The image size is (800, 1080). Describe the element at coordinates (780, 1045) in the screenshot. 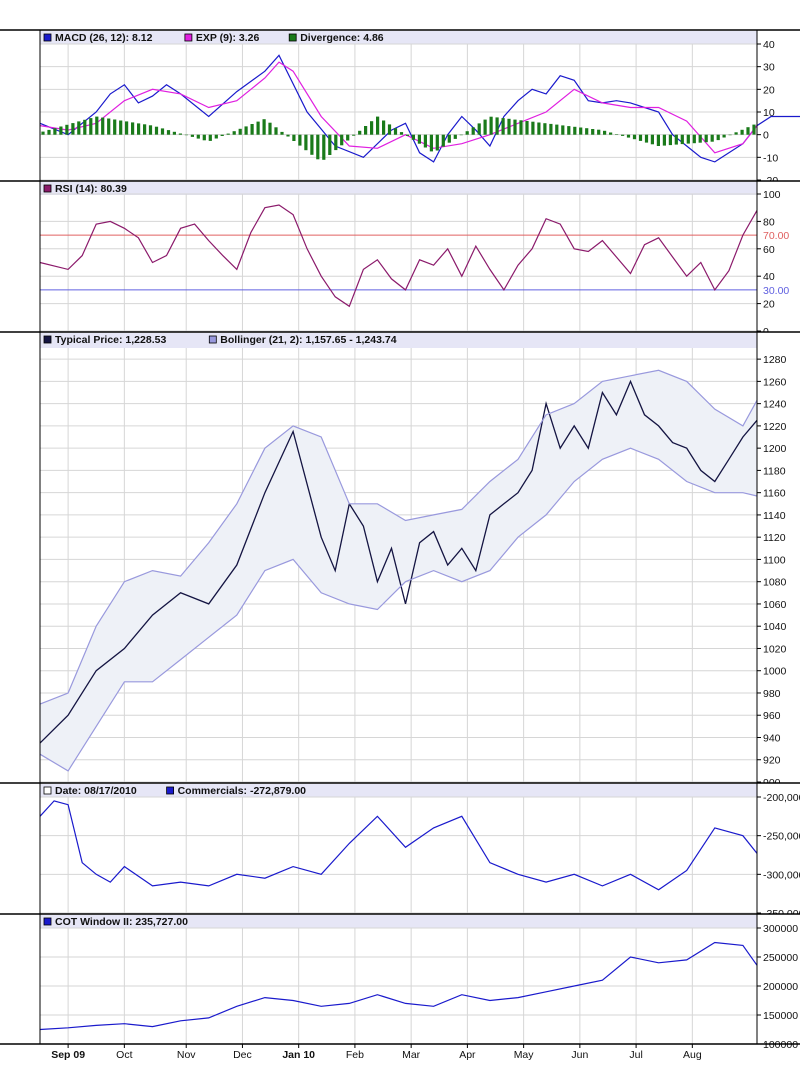

I see `y-tick-label: 100000` at that location.